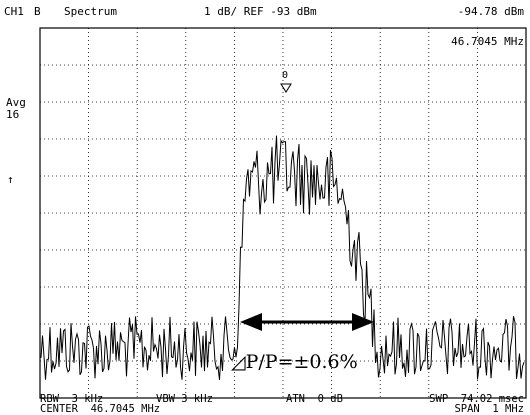  Describe the element at coordinates (100, 409) in the screenshot. I see `center-freq-readout: CENTER 46.7045 MHz` at that location.